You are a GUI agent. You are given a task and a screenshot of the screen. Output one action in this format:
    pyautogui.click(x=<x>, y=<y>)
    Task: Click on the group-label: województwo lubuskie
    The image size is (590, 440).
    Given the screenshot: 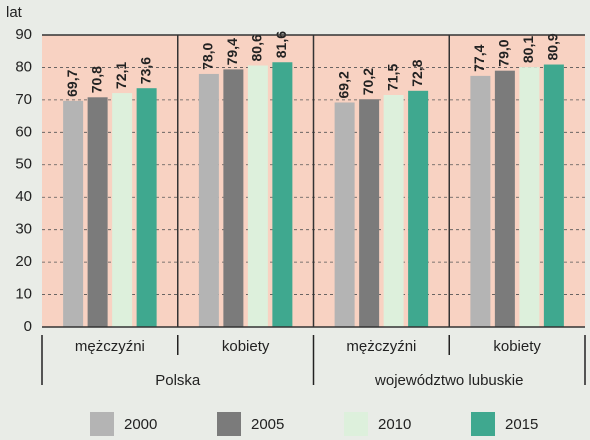 What is the action you would take?
    pyautogui.click(x=448, y=380)
    